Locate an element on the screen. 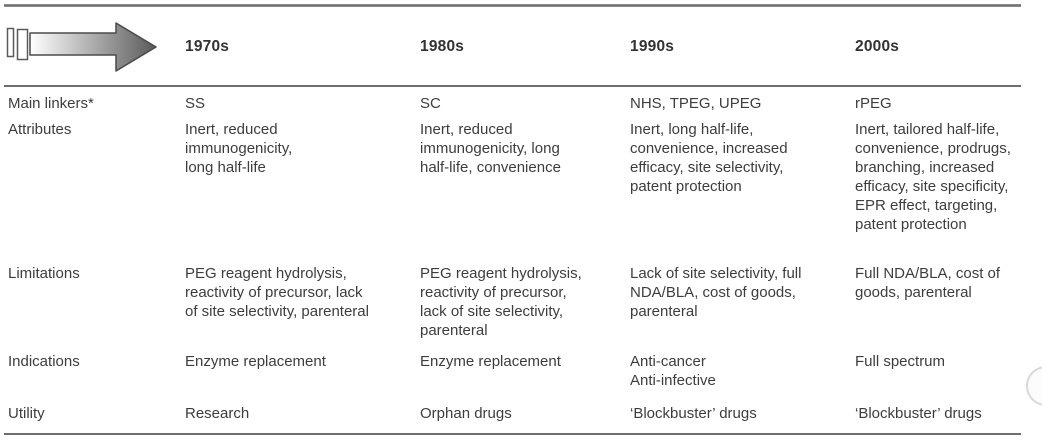  row-label-attributes: Attributes is located at coordinates (40, 129).